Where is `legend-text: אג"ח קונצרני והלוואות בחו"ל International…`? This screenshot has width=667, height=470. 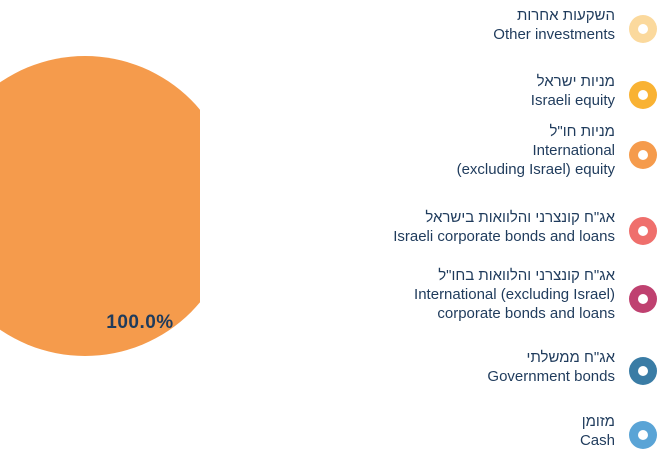 legend-text: אג"ח קונצרני והלוואות בחו"ל International… is located at coordinates (514, 294).